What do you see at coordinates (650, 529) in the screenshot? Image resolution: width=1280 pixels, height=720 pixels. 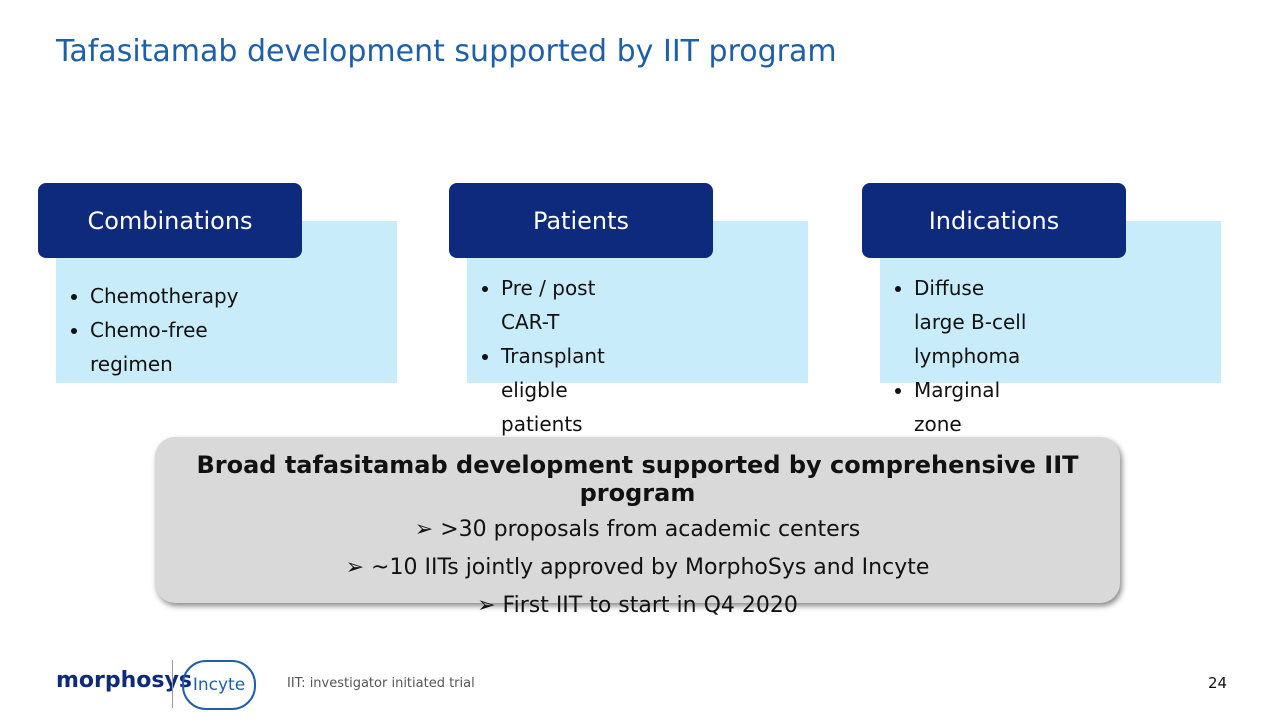 I see `summary-text: >30 proposals from academic centers` at bounding box center [650, 529].